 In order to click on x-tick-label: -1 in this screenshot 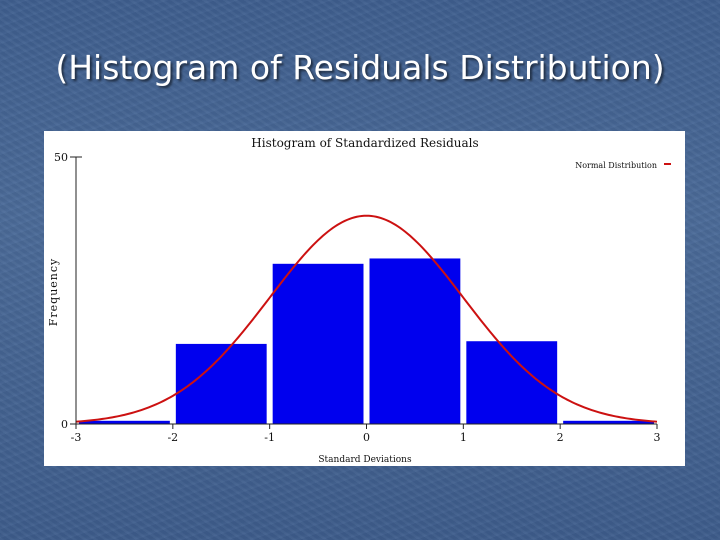, I will do `click(269, 437)`.